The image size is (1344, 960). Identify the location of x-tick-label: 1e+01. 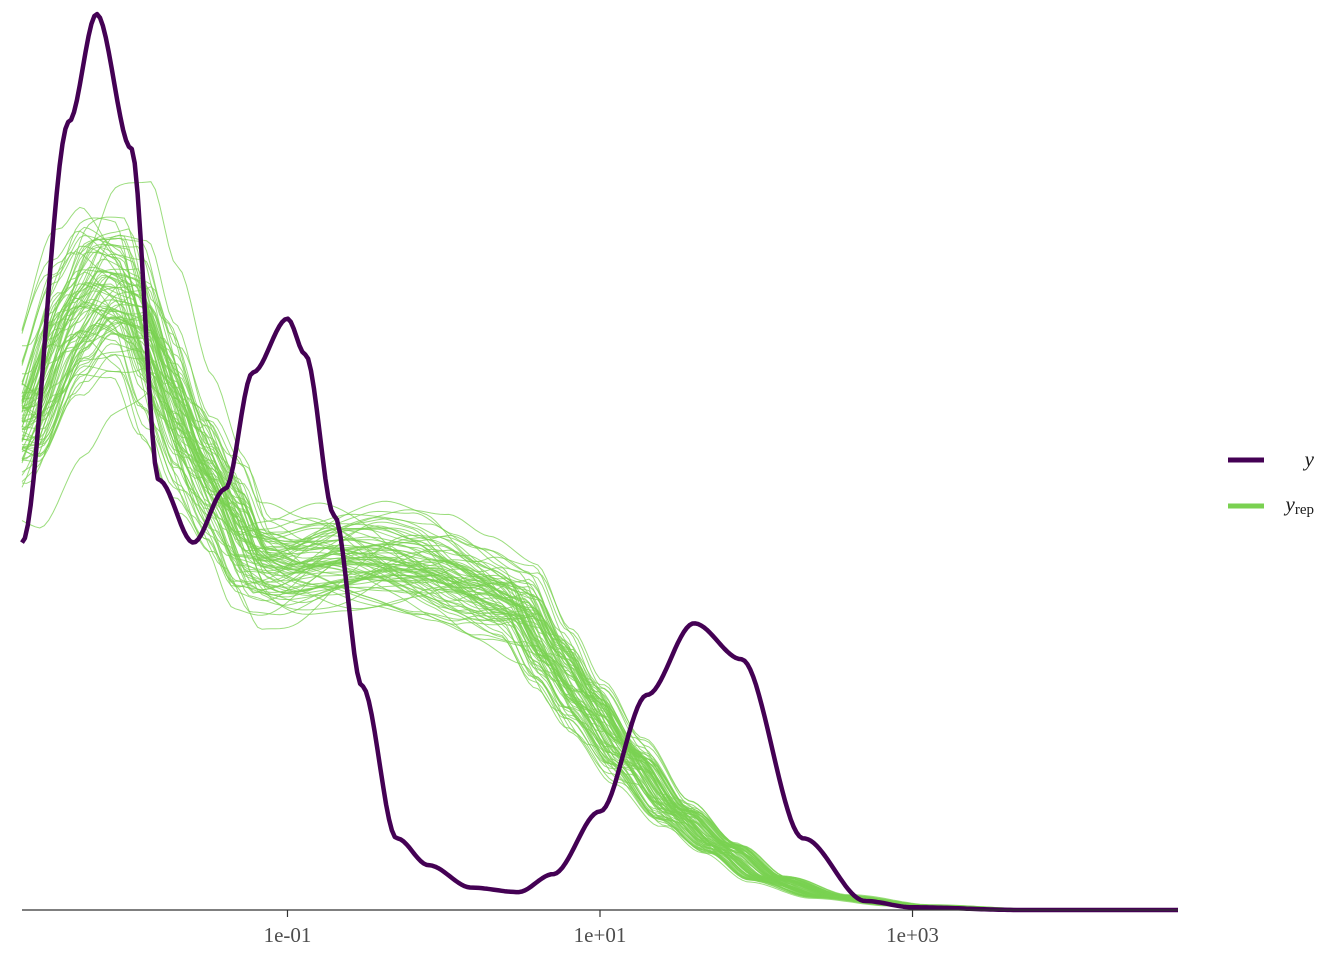
(600, 935).